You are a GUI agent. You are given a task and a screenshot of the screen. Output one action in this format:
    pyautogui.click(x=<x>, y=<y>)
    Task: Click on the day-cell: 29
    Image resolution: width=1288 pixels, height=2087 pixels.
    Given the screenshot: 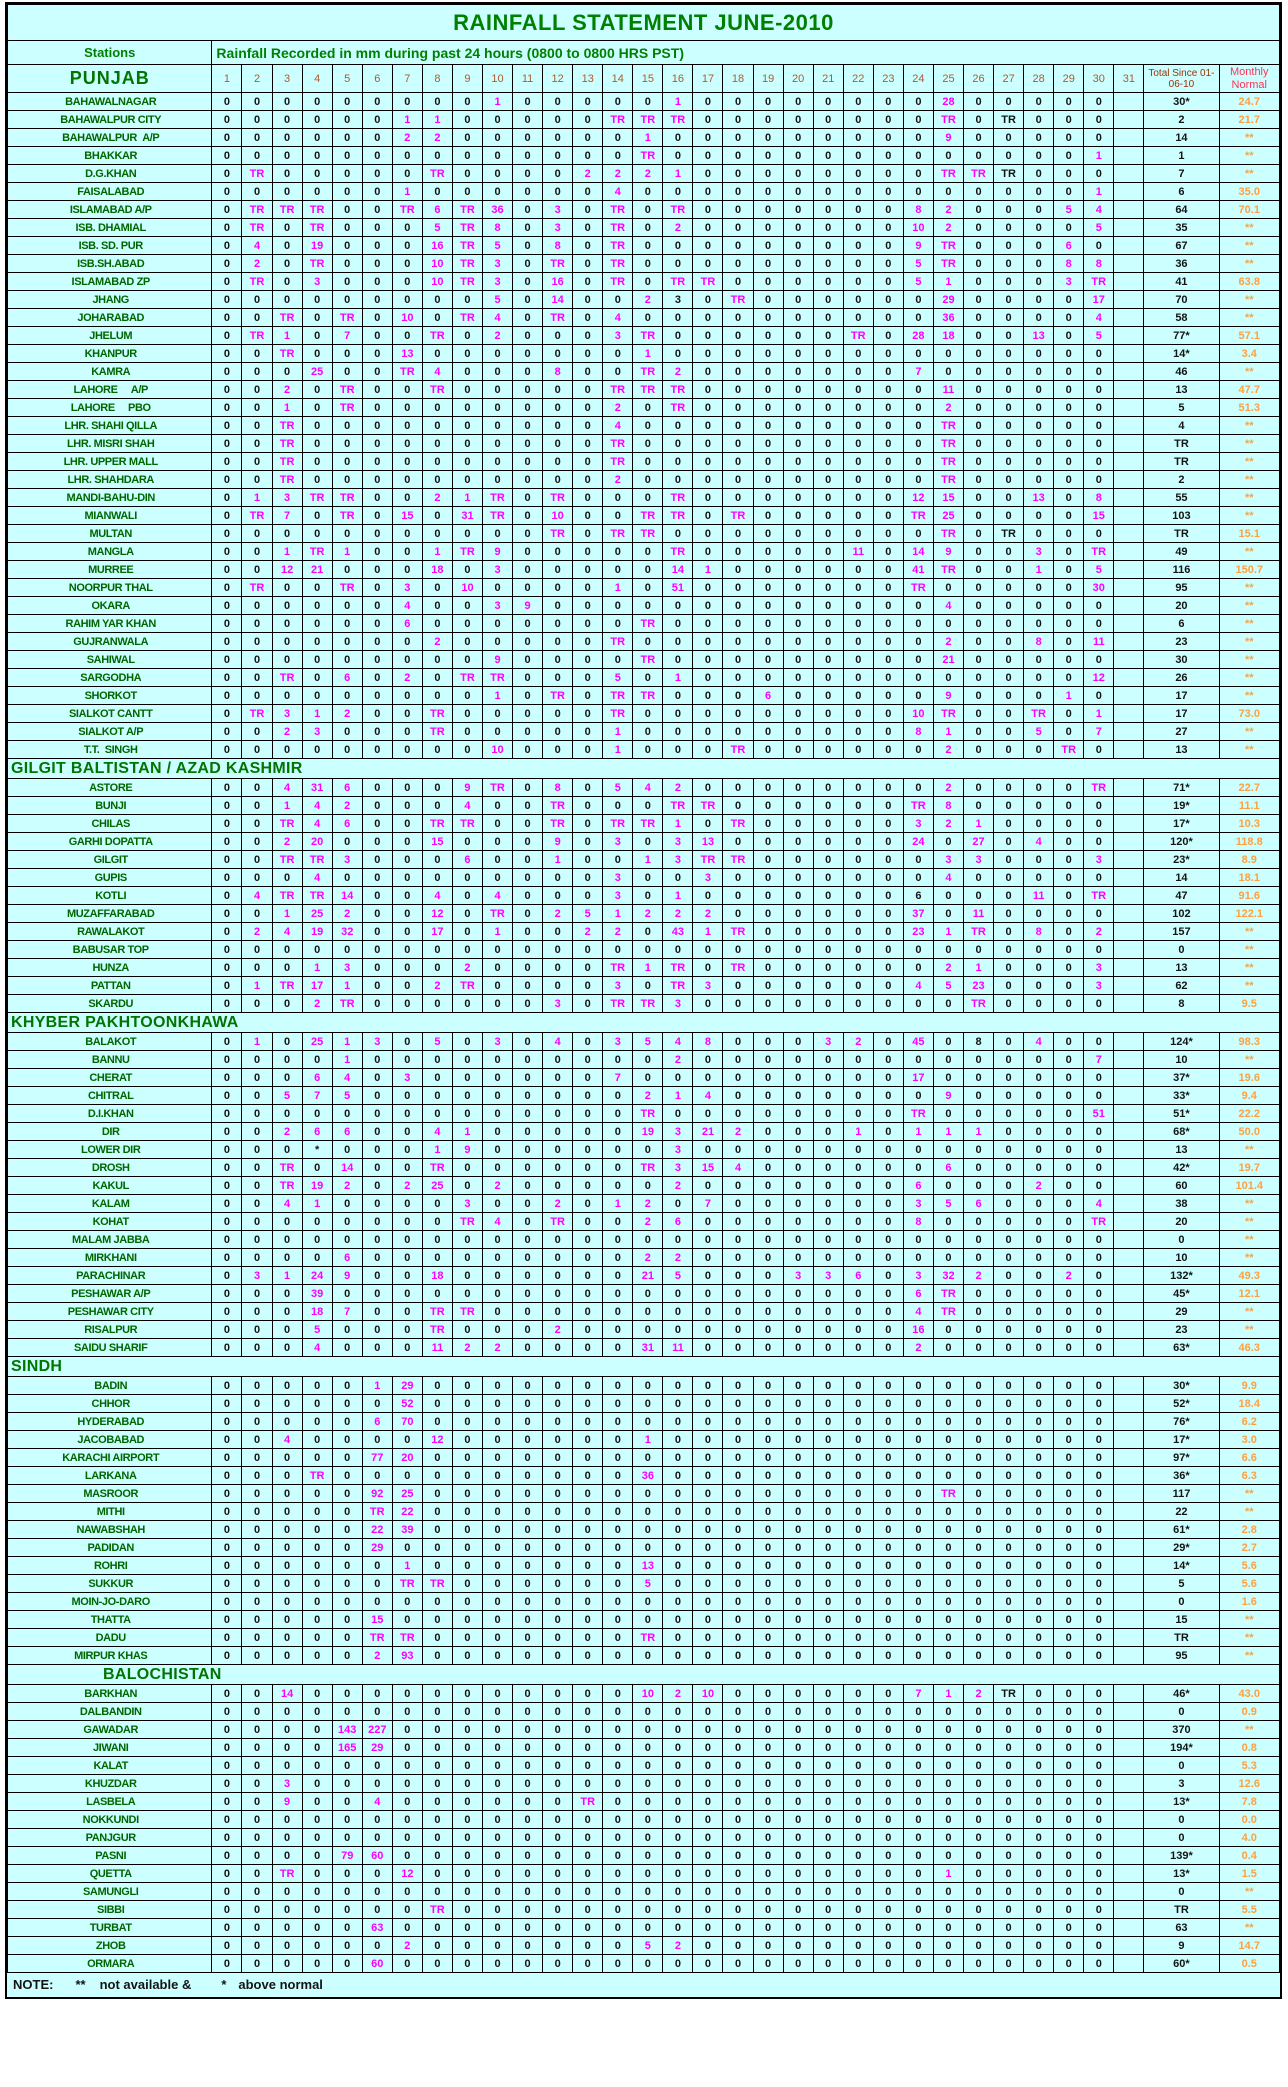 What is the action you would take?
    pyautogui.click(x=948, y=299)
    